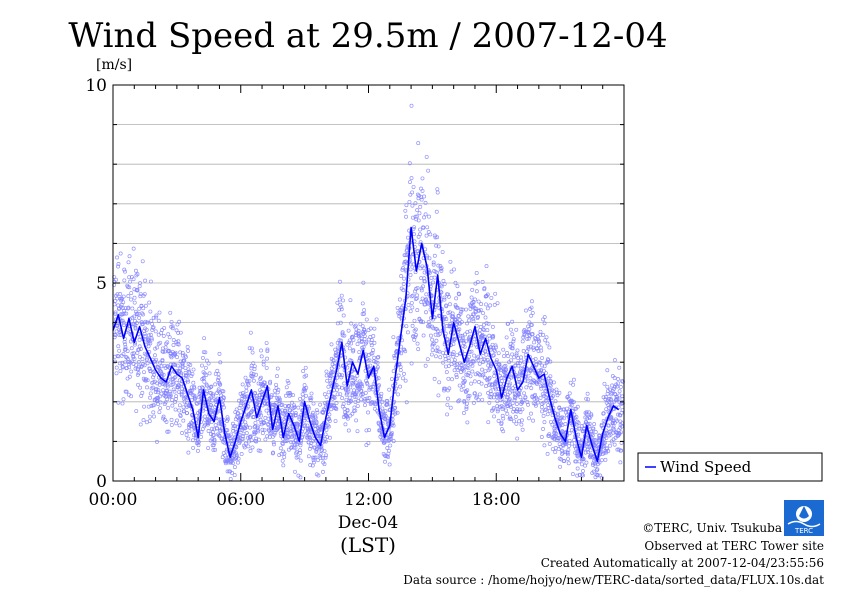 The image size is (842, 595). What do you see at coordinates (368, 545) in the screenshot?
I see `x-axis-unit-label: (LST)` at bounding box center [368, 545].